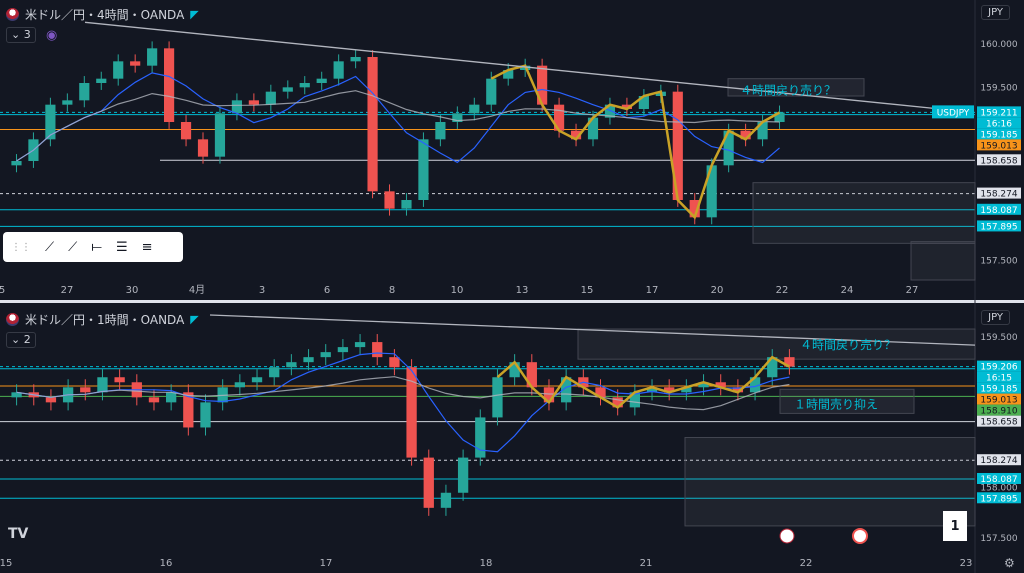  Describe the element at coordinates (12, 319) in the screenshot. I see `us-flag-icon-bottom` at that location.